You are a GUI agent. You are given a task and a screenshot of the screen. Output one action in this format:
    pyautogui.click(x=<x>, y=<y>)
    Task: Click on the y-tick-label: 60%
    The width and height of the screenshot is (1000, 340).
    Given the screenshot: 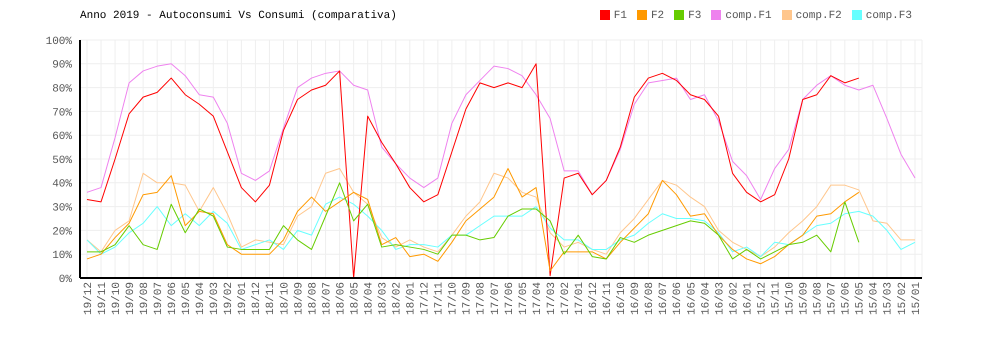 What is the action you would take?
    pyautogui.click(x=62, y=137)
    